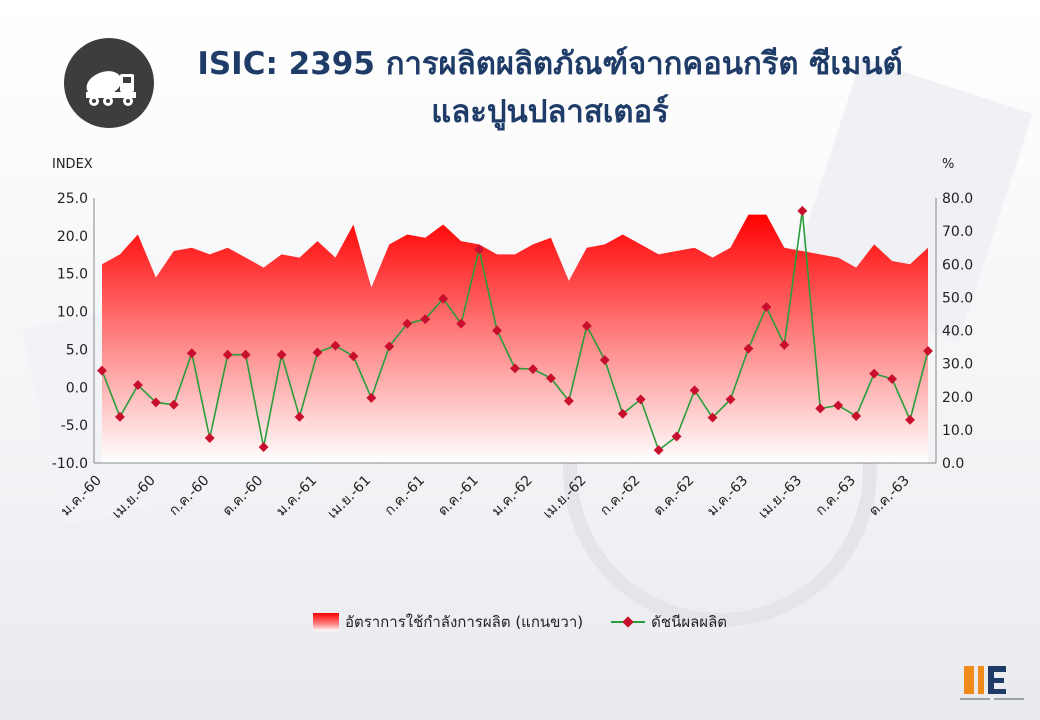 This screenshot has height=720, width=1040. Describe the element at coordinates (620, 496) in the screenshot. I see `x-tick-label: ก.ค.-62` at that location.